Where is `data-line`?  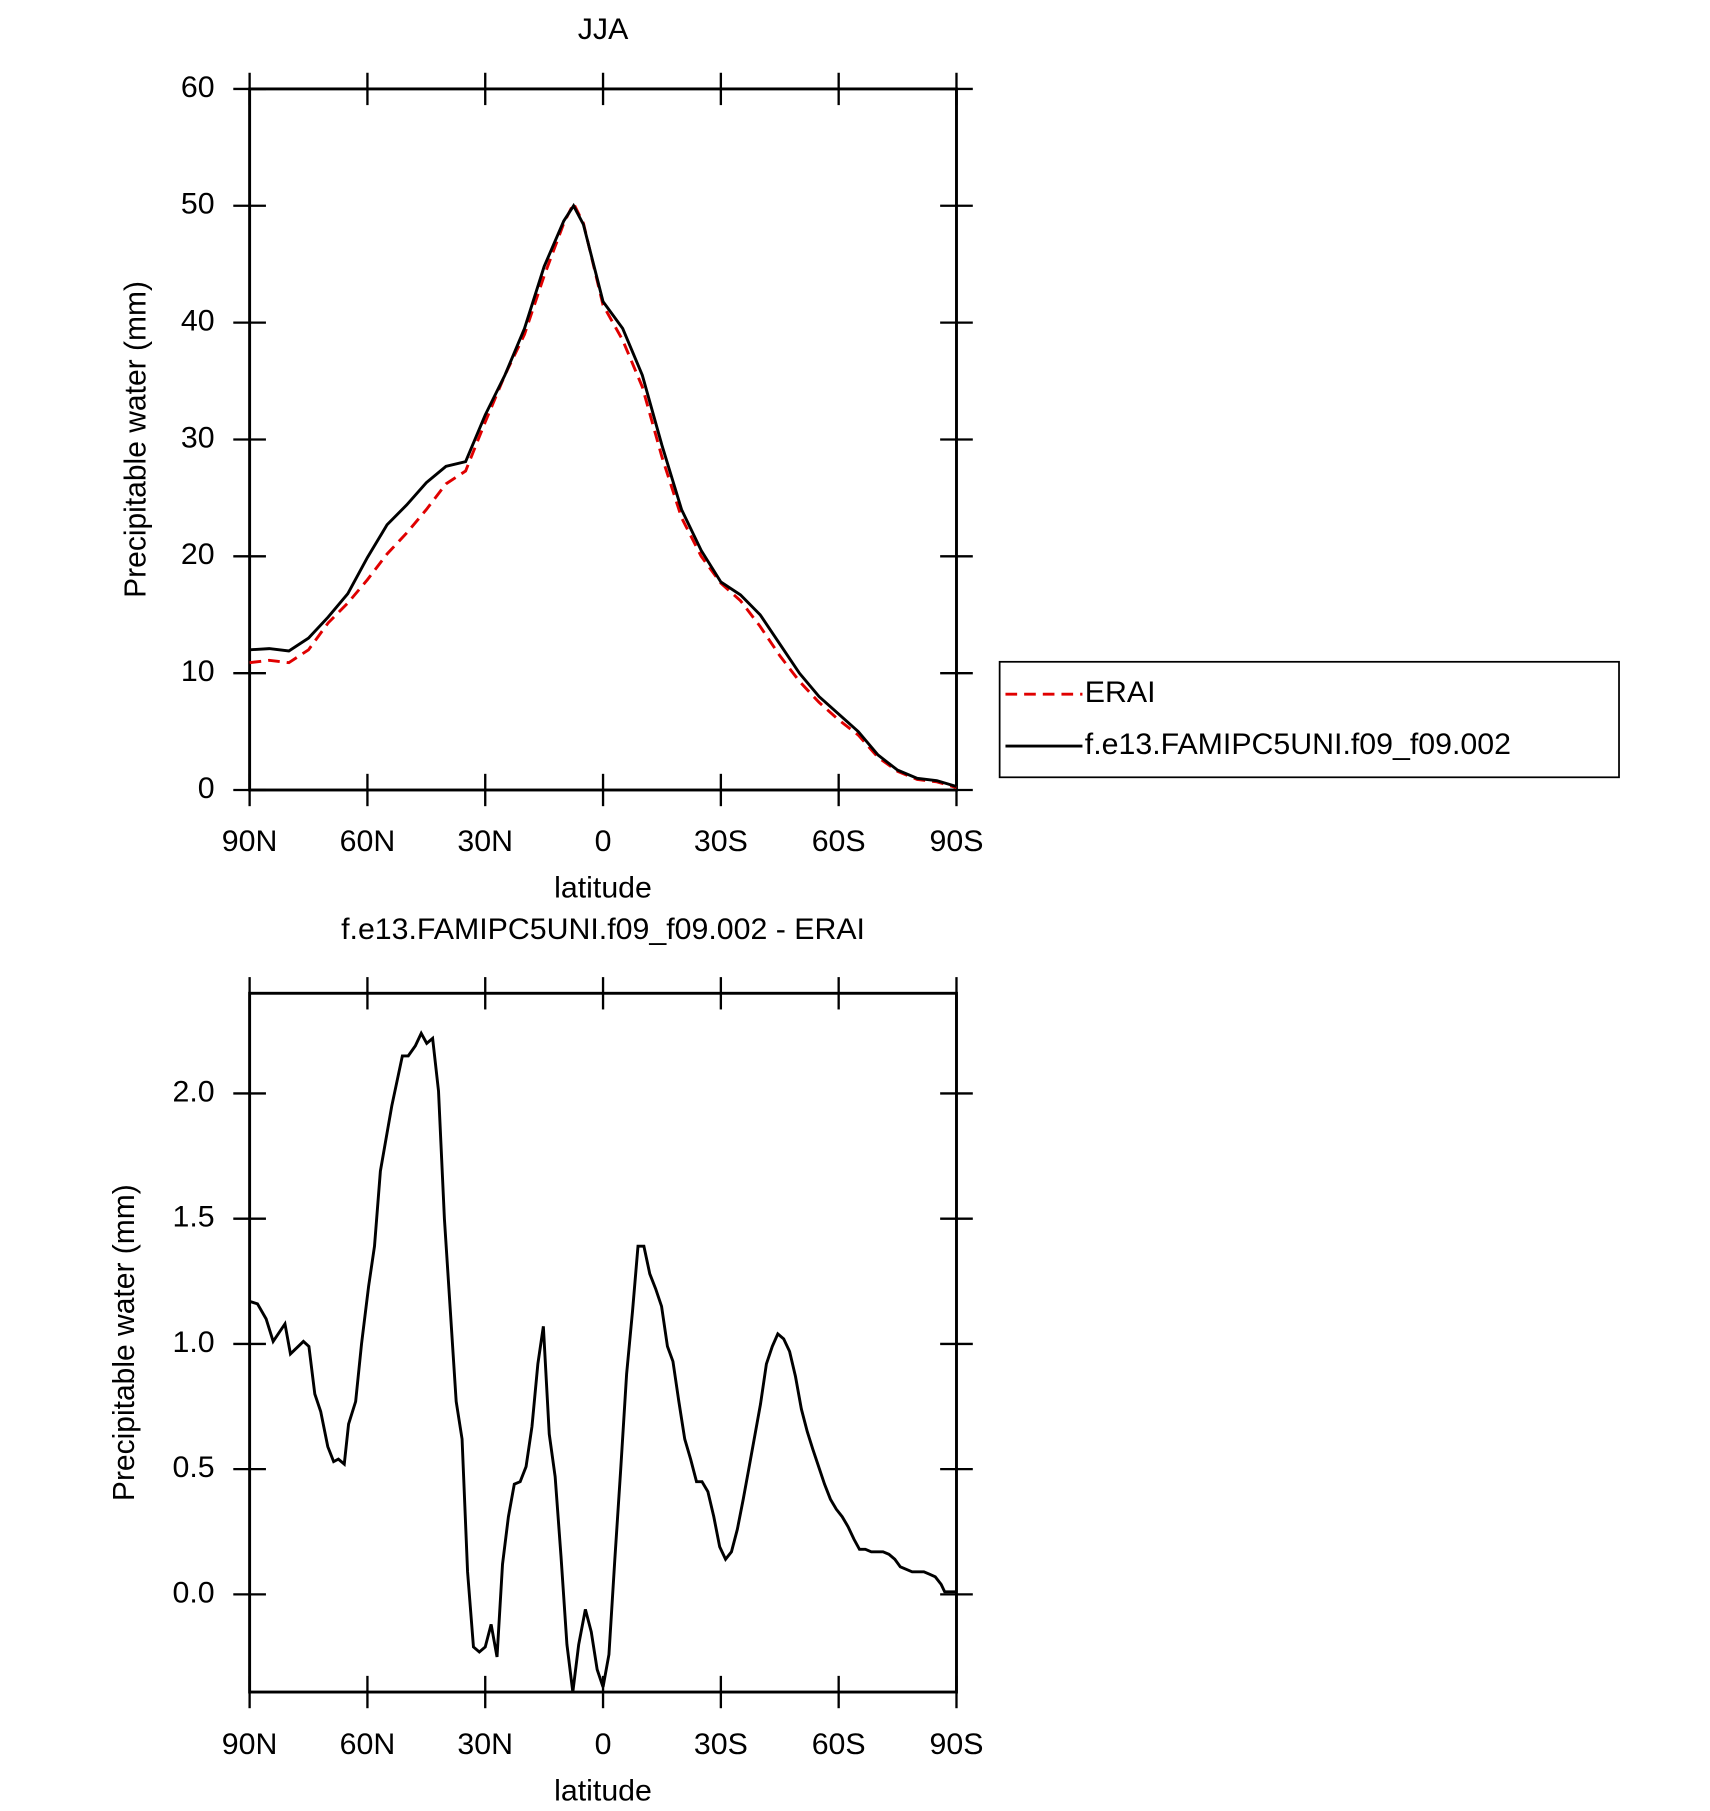 data-line is located at coordinates (603, 495).